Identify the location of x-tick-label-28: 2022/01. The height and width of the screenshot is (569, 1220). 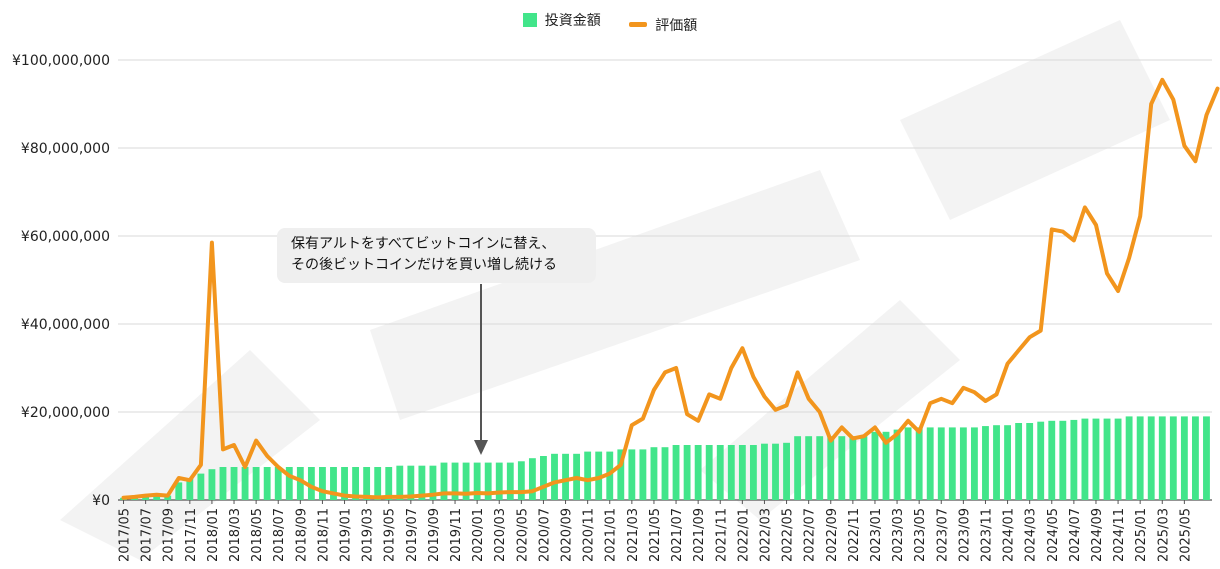
(743, 535).